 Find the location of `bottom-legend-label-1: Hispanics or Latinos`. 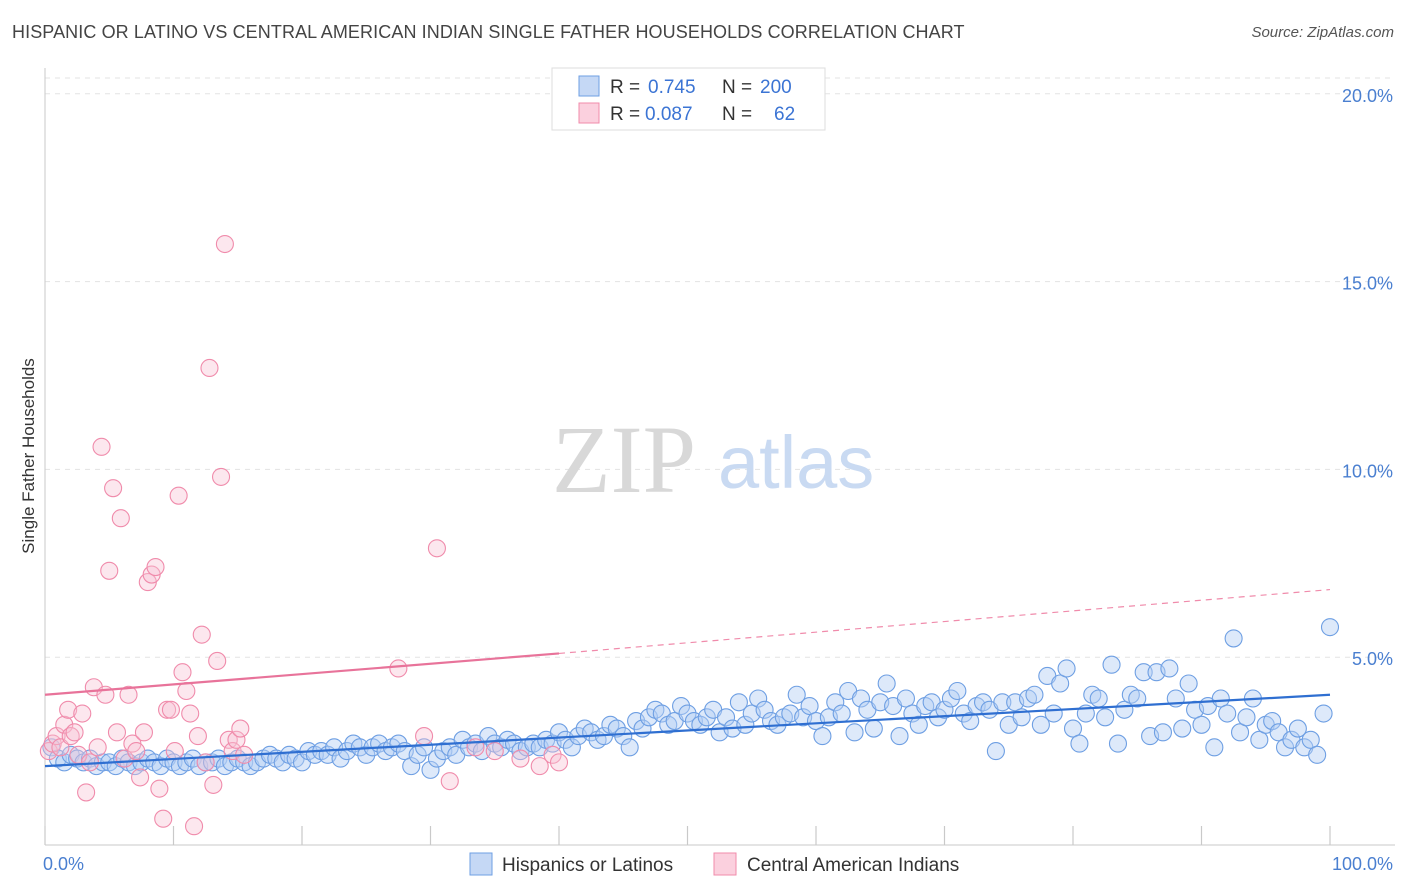

bottom-legend-label-1: Hispanics or Latinos is located at coordinates (587, 865).